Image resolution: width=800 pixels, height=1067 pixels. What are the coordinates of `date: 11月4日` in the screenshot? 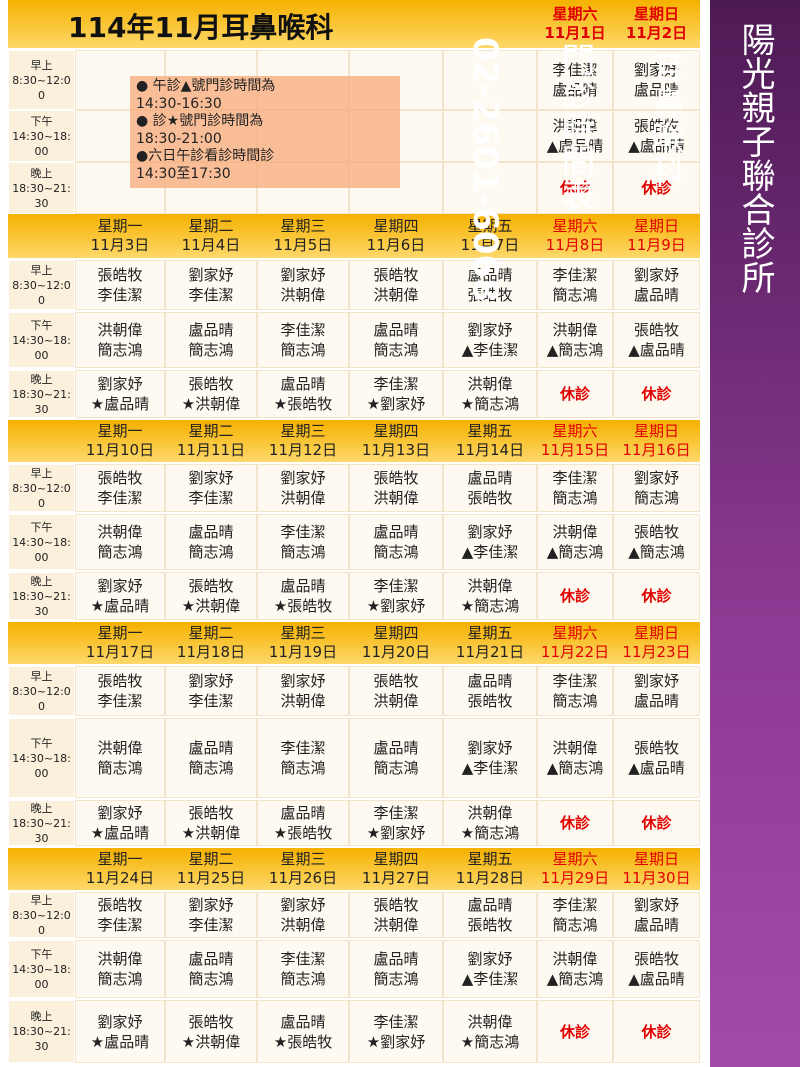 It's located at (211, 245).